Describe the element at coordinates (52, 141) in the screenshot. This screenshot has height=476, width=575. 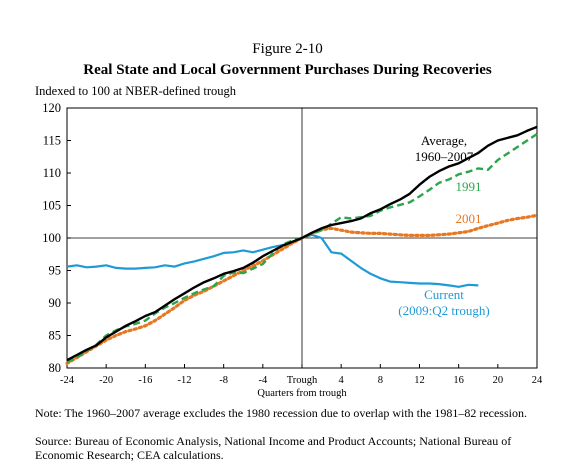
I see `y-tick-label: 115` at that location.